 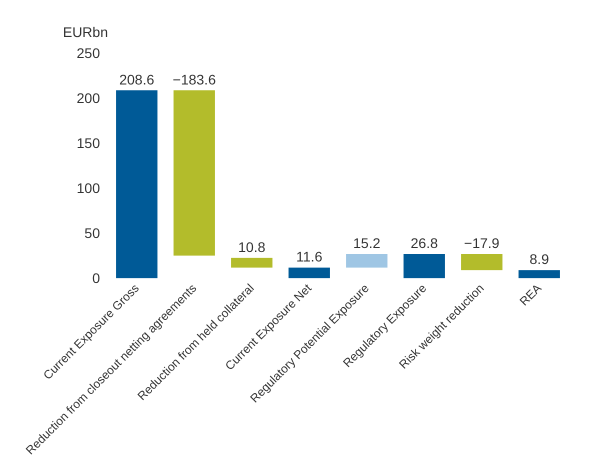 What do you see at coordinates (92, 233) in the screenshot?
I see `y-tick-label: 50` at bounding box center [92, 233].